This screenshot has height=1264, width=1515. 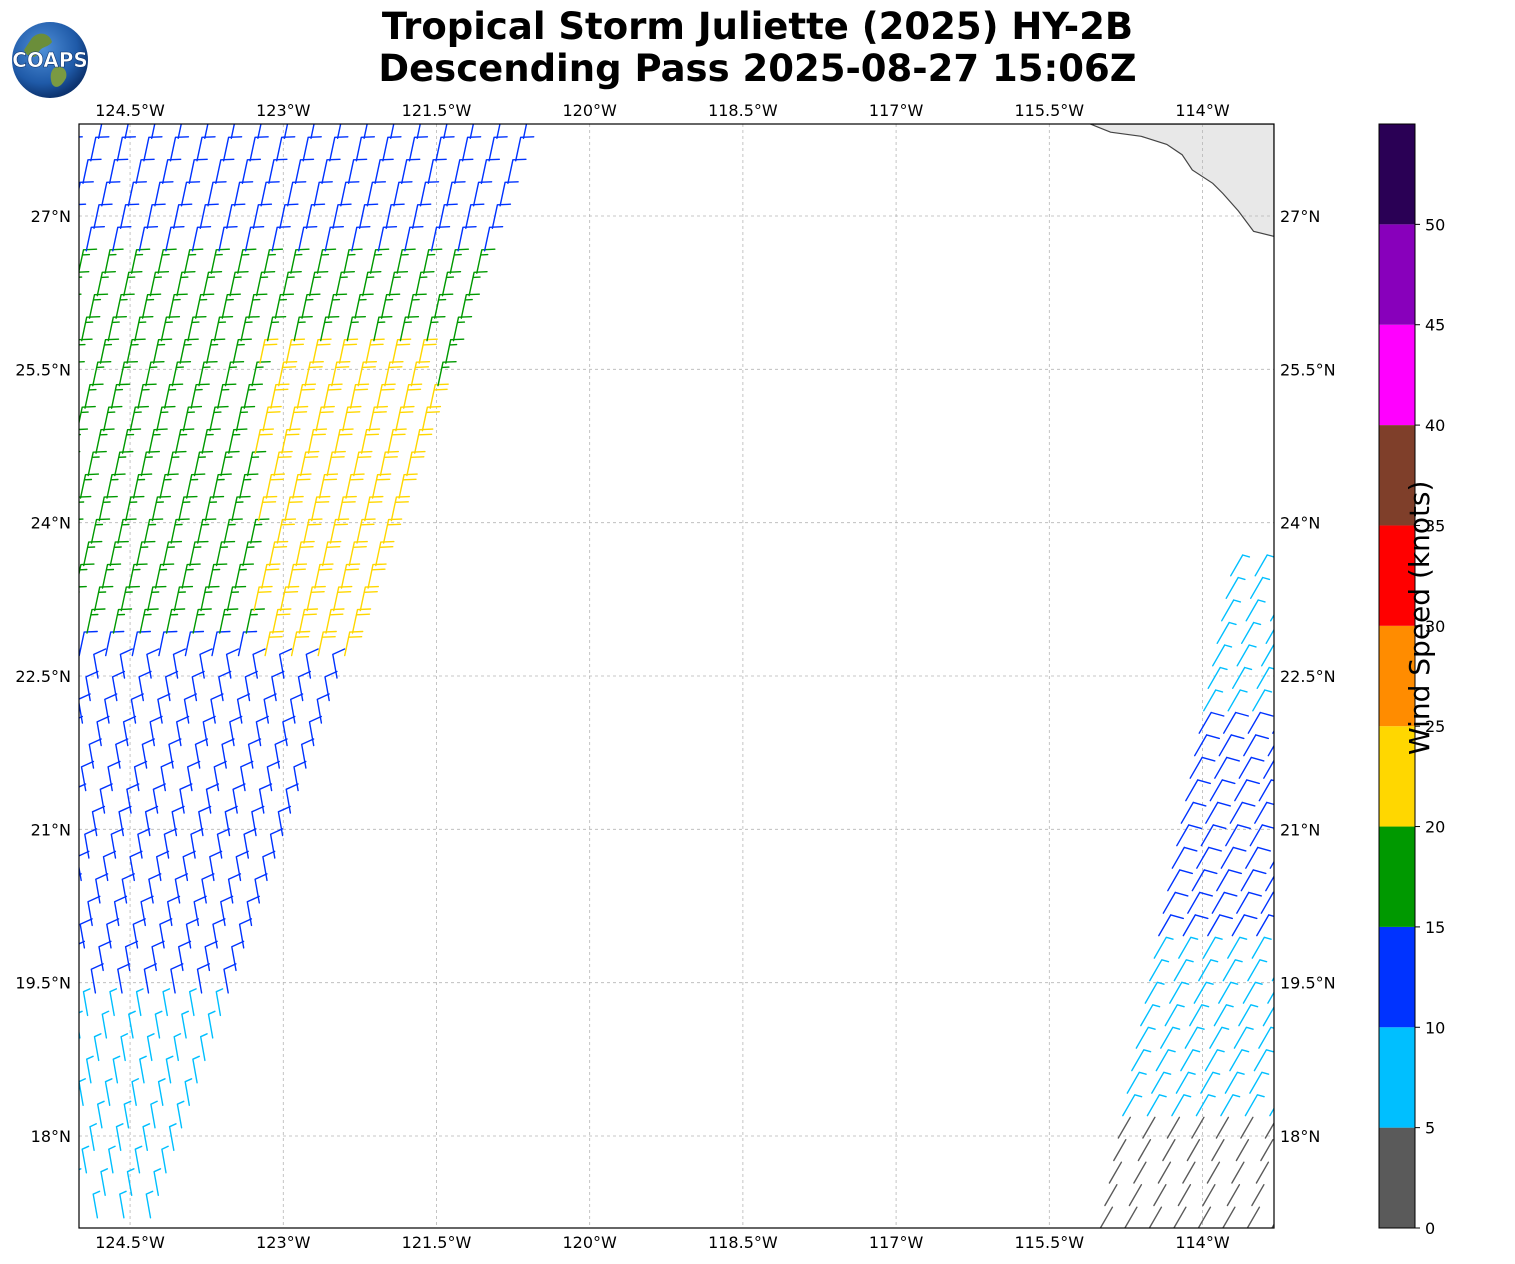 I want to click on colorbar-tick-label: 30, so click(x=1435, y=626).